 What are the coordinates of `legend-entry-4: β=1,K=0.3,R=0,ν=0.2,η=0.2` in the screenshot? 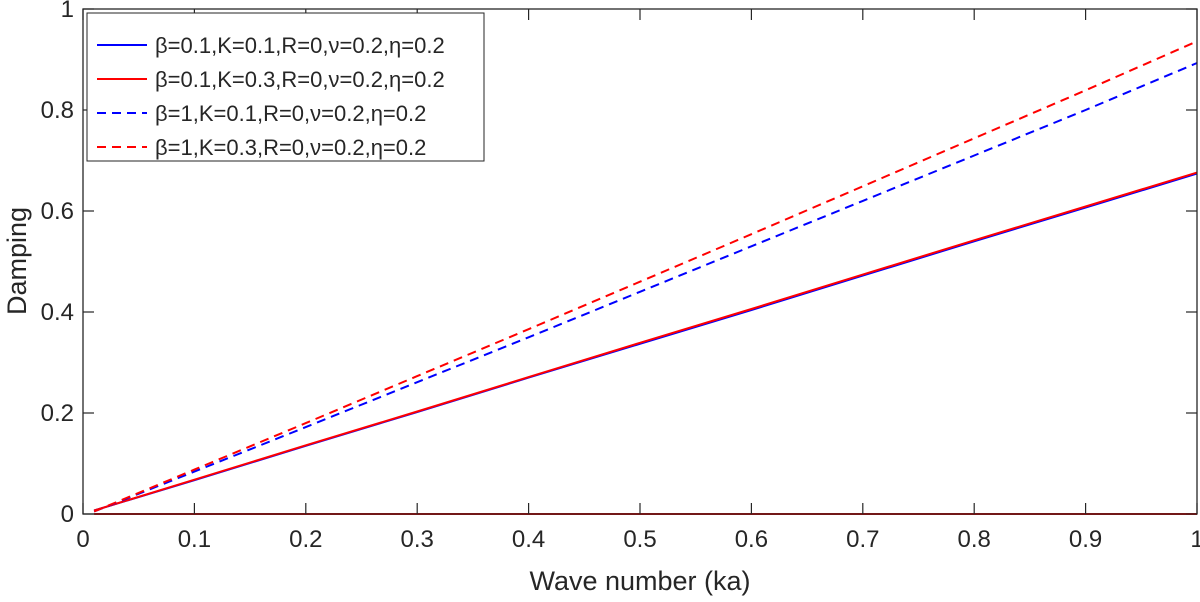 It's located at (290, 147).